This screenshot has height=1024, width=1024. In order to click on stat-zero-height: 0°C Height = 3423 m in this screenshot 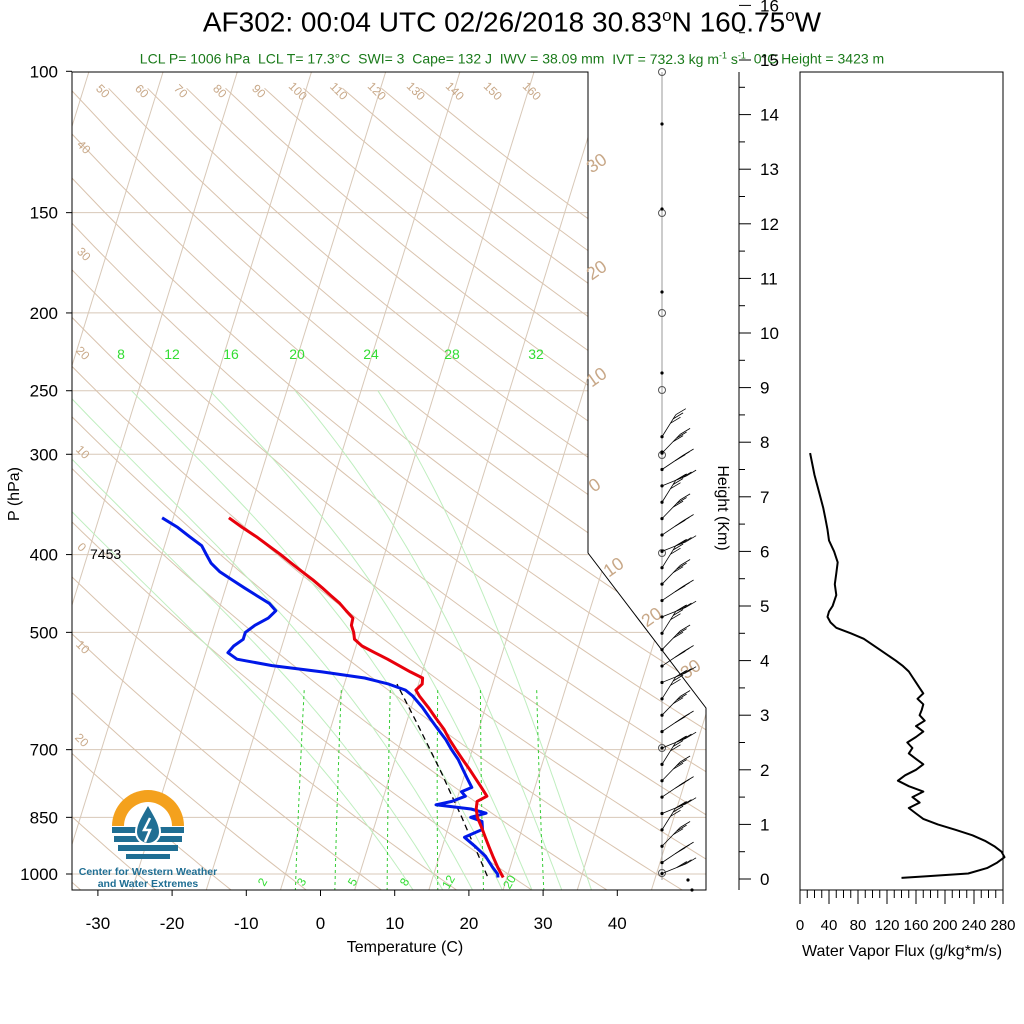, I will do `click(819, 58)`.